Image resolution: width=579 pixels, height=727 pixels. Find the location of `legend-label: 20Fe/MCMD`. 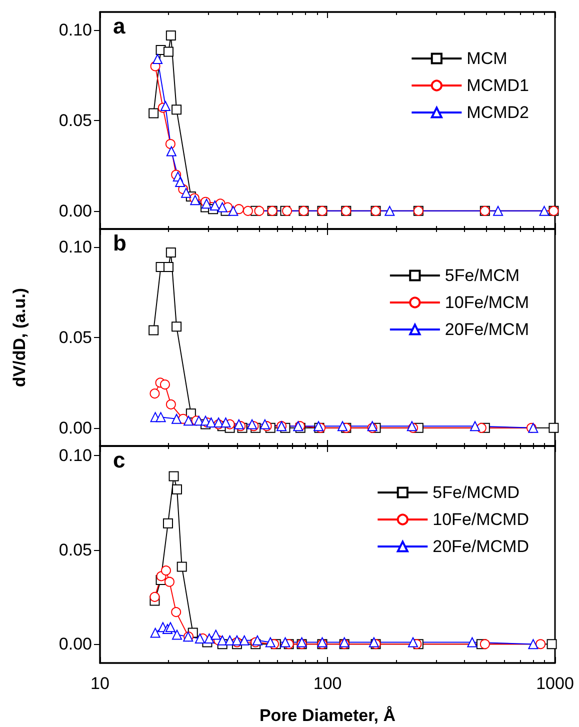

legend-label: 20Fe/MCMD is located at coordinates (481, 546).